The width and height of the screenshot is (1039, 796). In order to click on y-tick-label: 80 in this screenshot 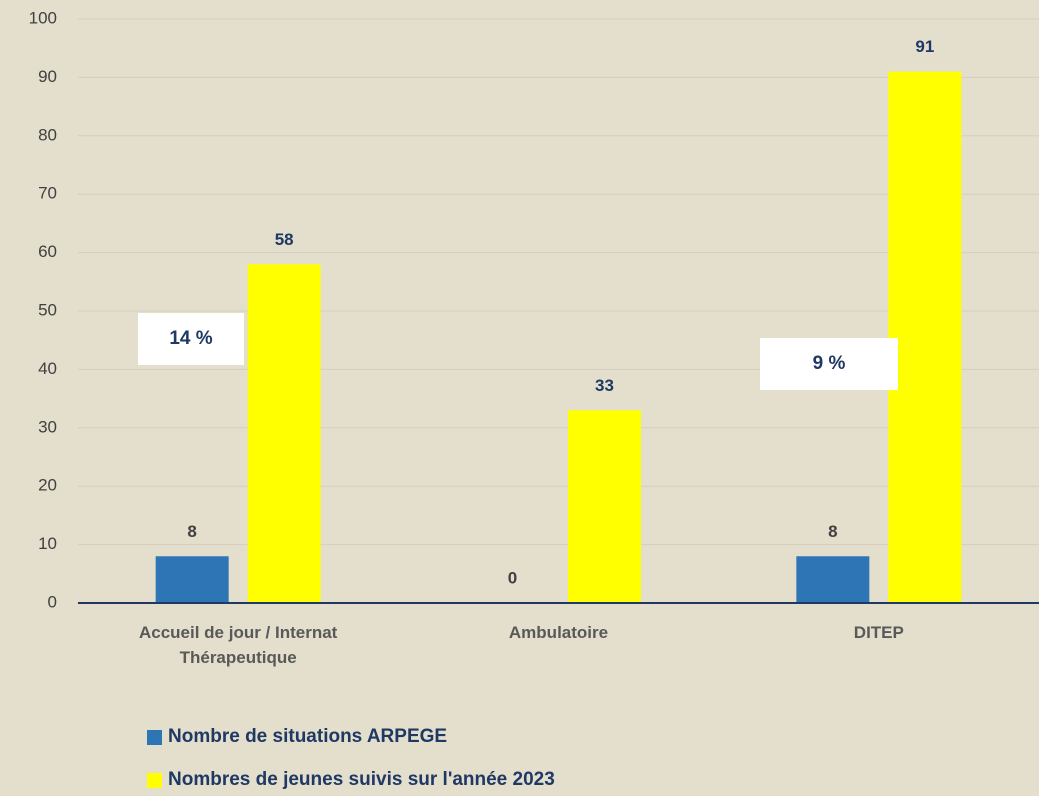, I will do `click(47, 134)`.